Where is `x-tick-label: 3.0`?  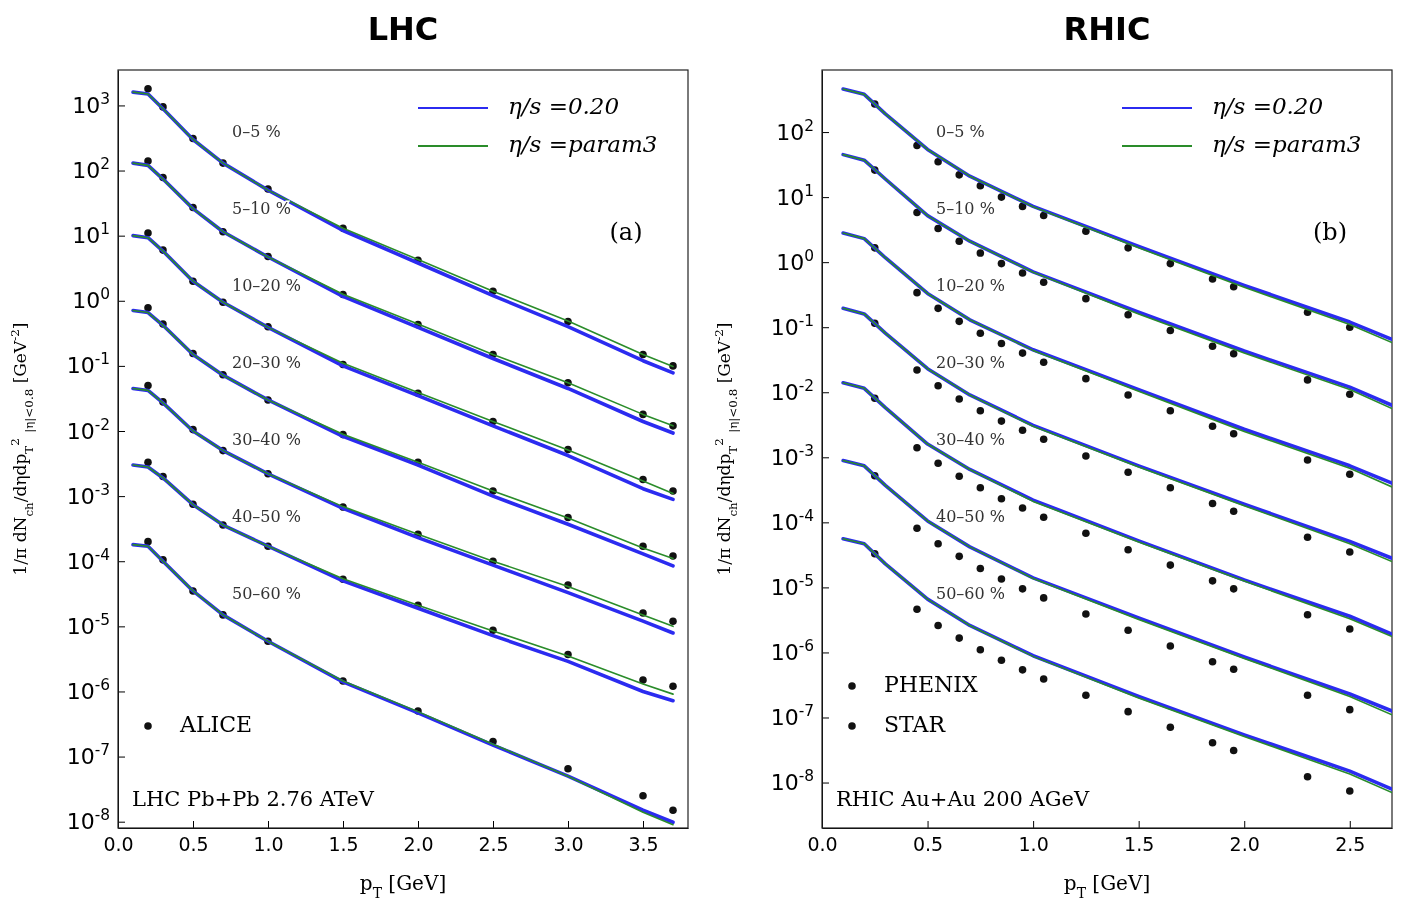 x-tick-label: 3.0 is located at coordinates (568, 844).